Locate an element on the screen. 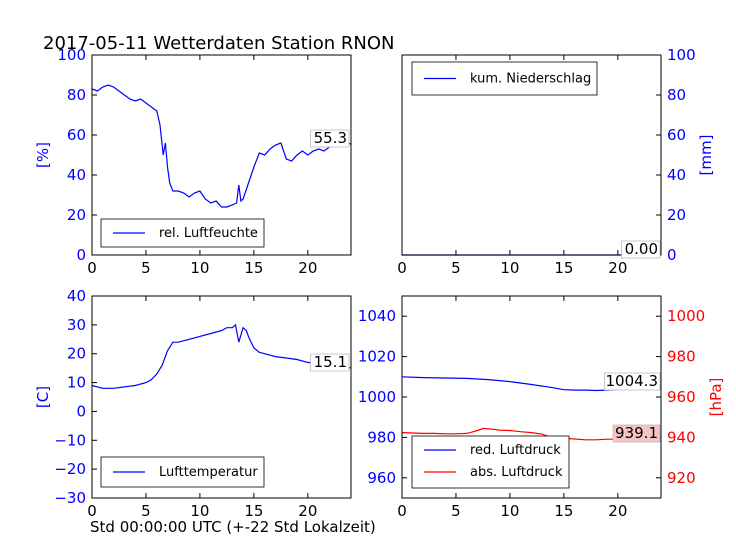 Image resolution: width=736 pixels, height=552 pixels. temperature-ytick-label: 10 is located at coordinates (76, 383).